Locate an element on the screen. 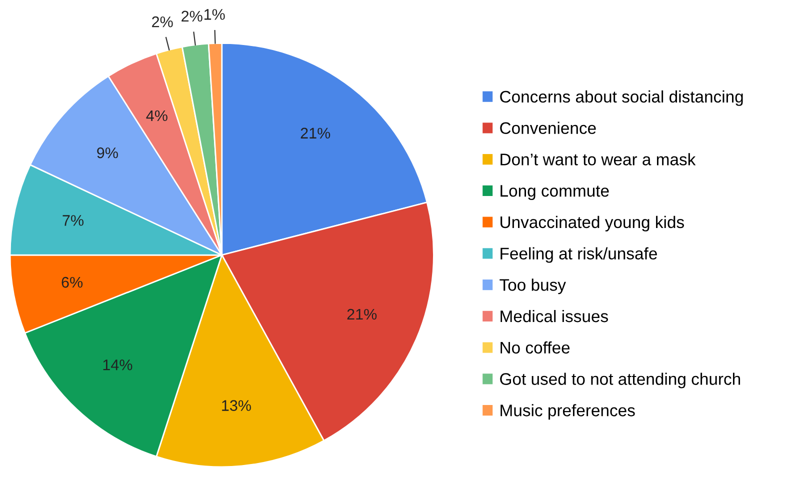  legend-label: Don’t want to wear a mask is located at coordinates (598, 159).